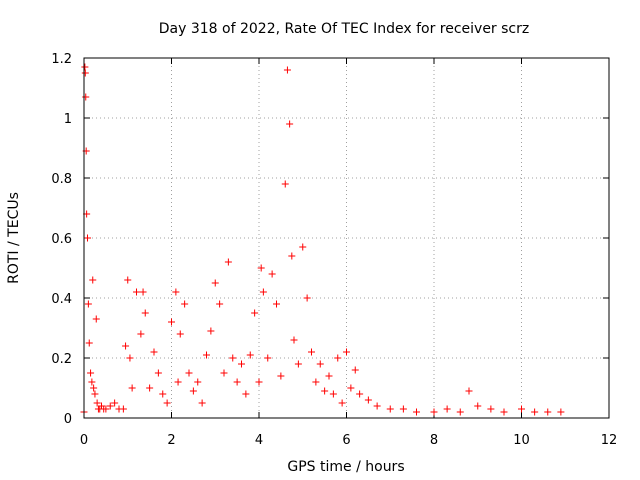 The image size is (640, 480). What do you see at coordinates (609, 440) in the screenshot?
I see `x-tick-label: 12` at bounding box center [609, 440].